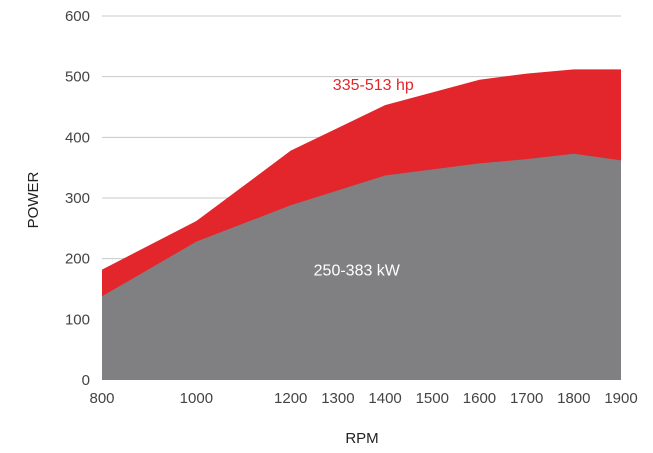 Image resolution: width=653 pixels, height=453 pixels. Describe the element at coordinates (573, 398) in the screenshot. I see `x-tick-label: 1800` at that location.